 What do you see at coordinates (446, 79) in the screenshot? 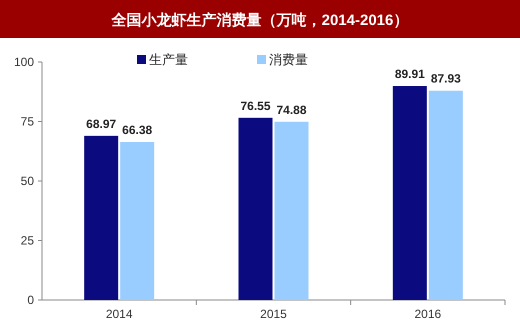
I see `data-label: 87.93` at bounding box center [446, 79].